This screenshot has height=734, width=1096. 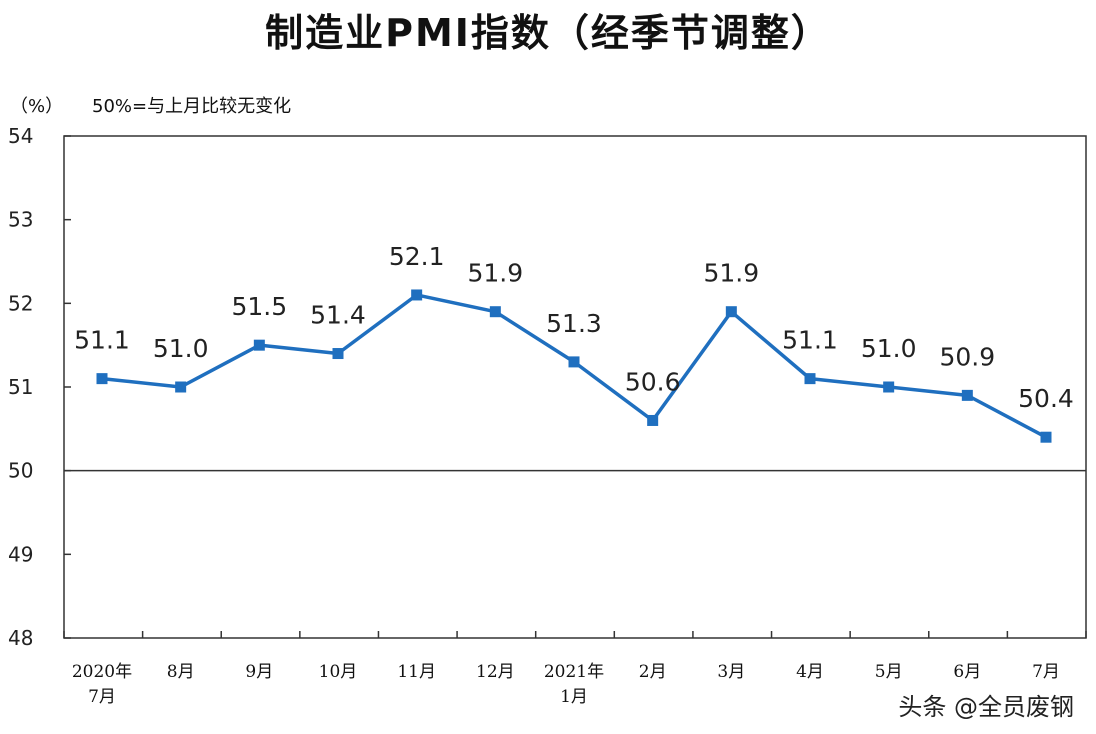 What do you see at coordinates (259, 306) in the screenshot?
I see `data-label: 51.5` at bounding box center [259, 306].